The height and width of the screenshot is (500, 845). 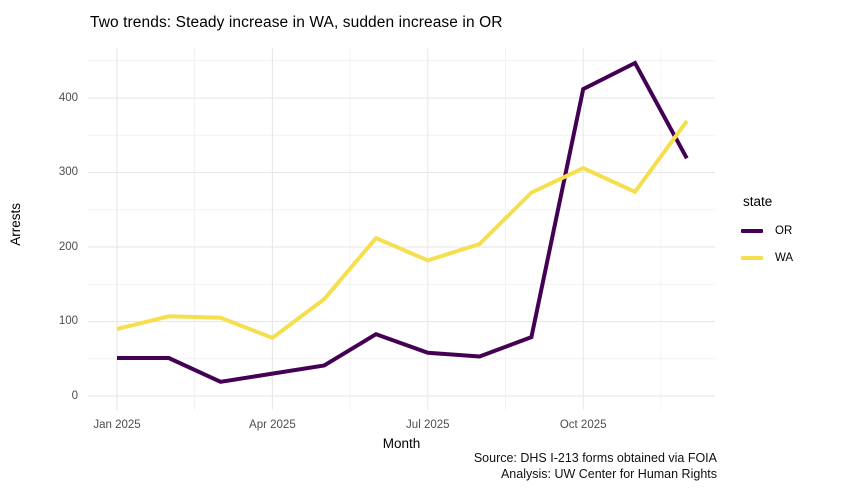 What do you see at coordinates (583, 425) in the screenshot?
I see `x-tick-label: Oct 2025` at bounding box center [583, 425].